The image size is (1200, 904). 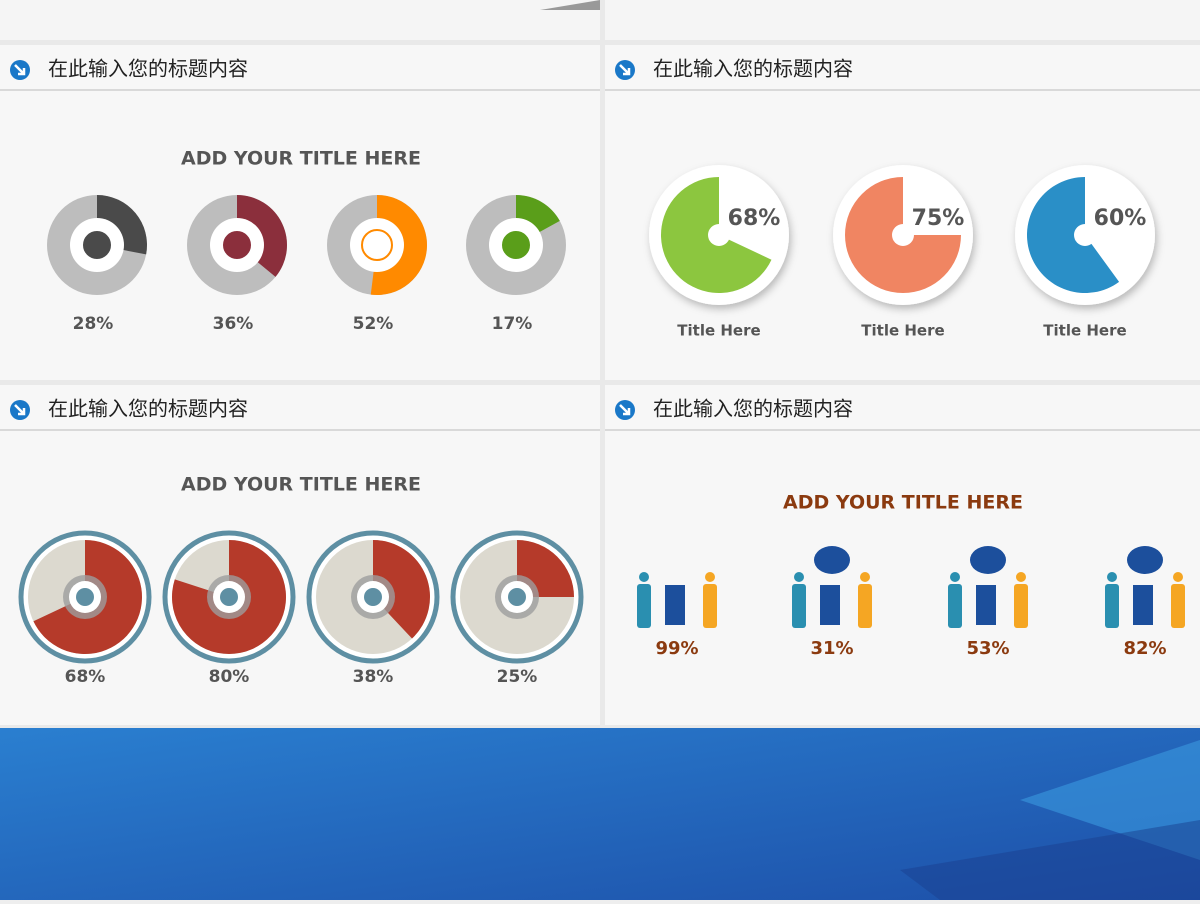 I want to click on percent-label: 38%, so click(x=373, y=677).